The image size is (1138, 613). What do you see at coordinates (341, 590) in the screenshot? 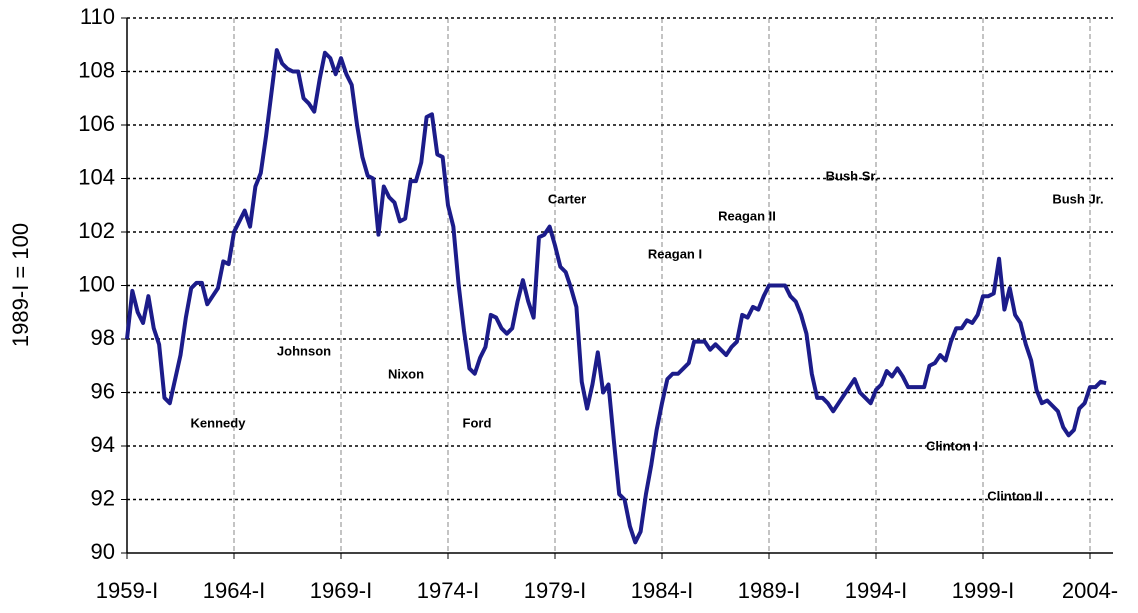
I see `x-tick-label: 1969-I` at bounding box center [341, 590].